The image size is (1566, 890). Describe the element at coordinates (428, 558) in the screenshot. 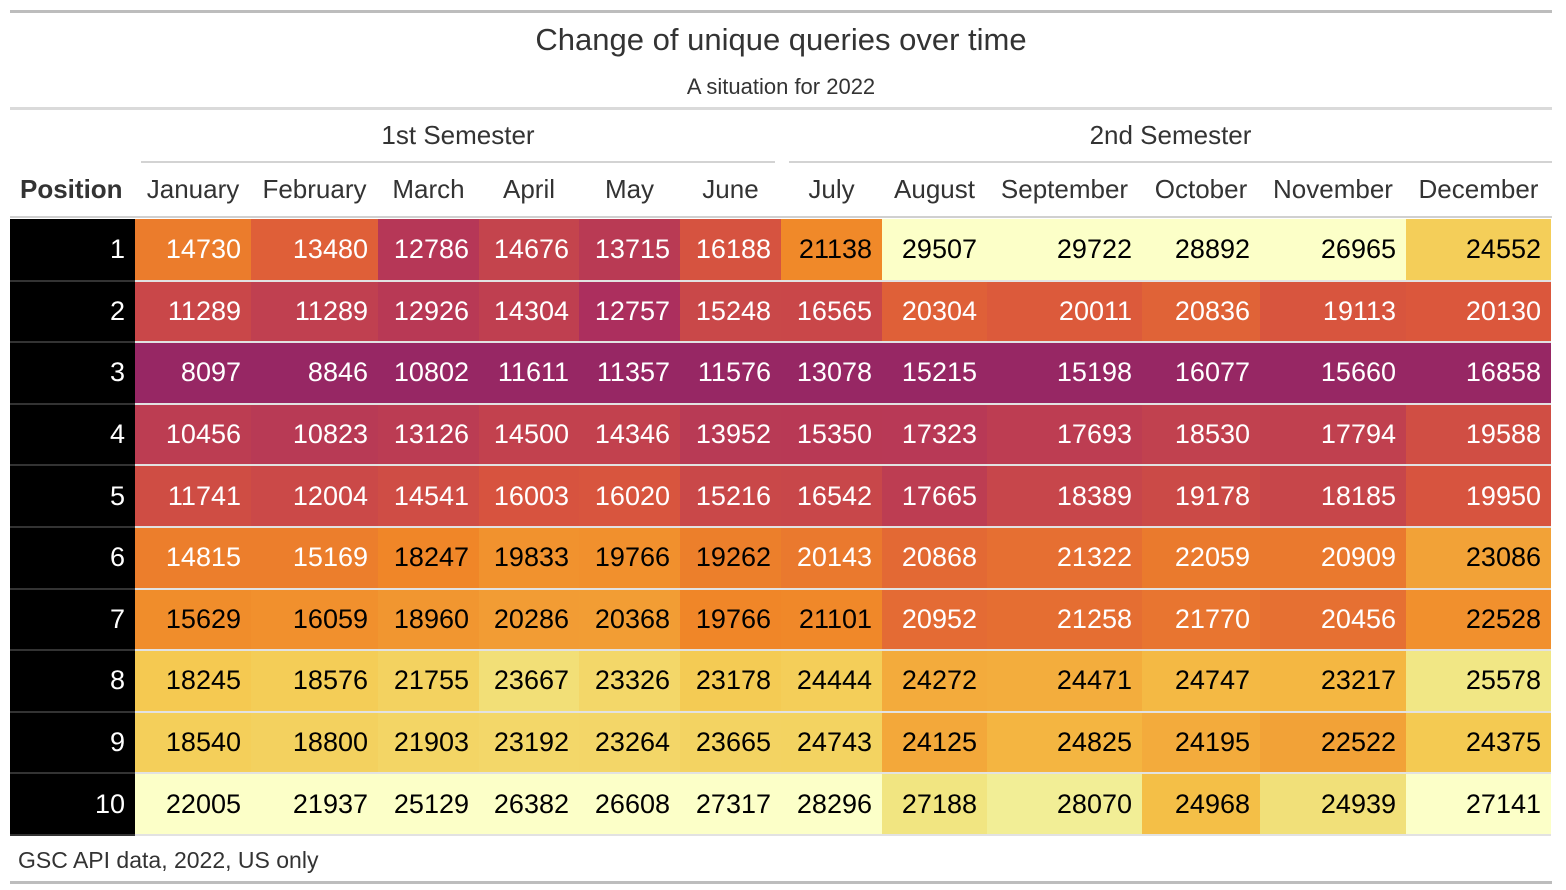

I see `heatmap-cell: 18247` at that location.